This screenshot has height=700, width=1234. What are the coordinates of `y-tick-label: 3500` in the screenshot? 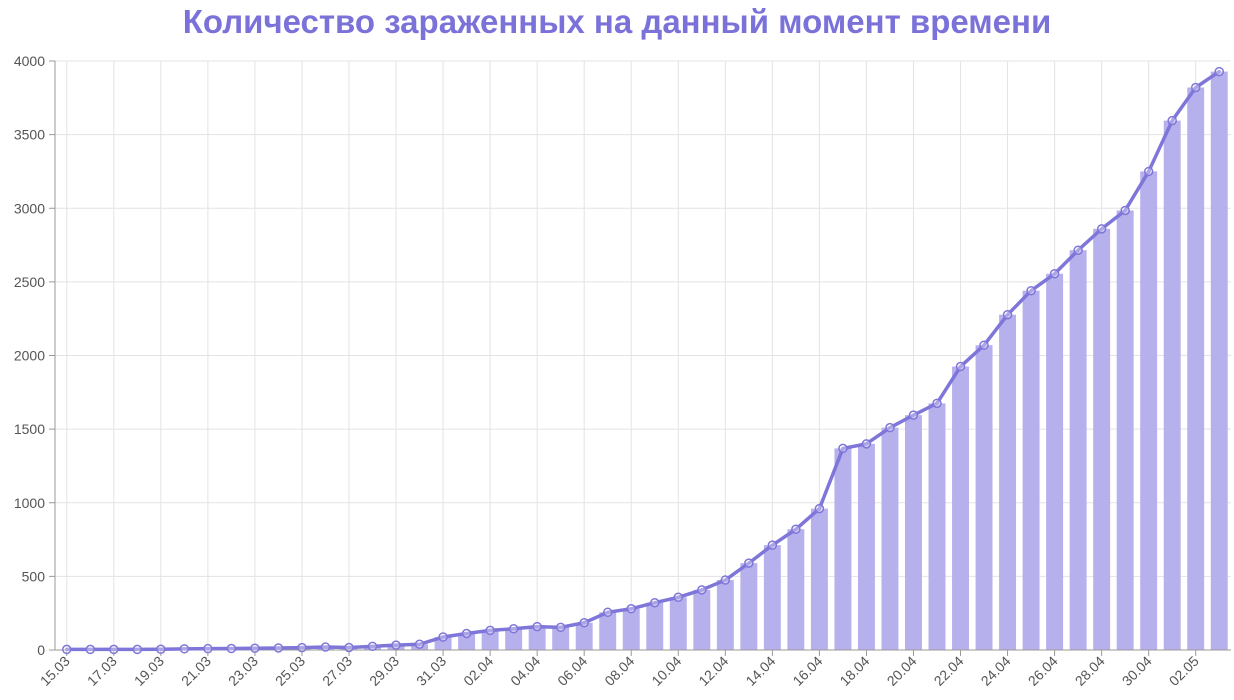 It's located at (29, 135).